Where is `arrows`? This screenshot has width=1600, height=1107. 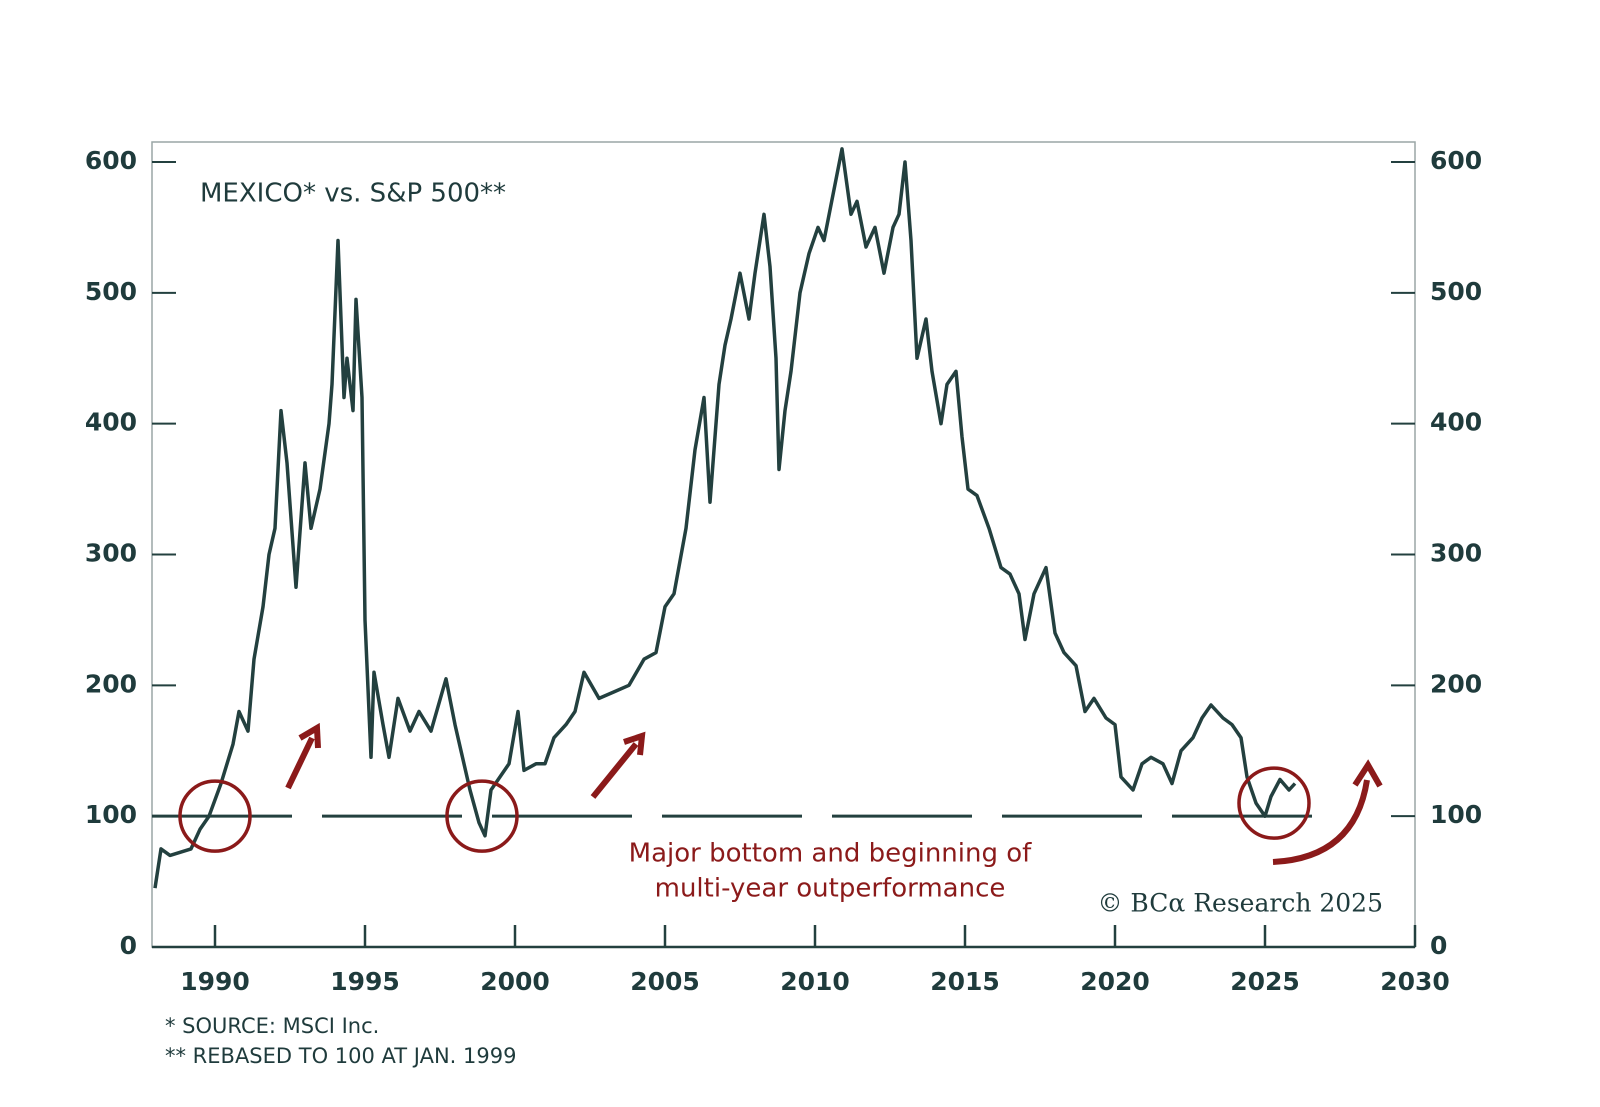
arrows is located at coordinates (834, 793).